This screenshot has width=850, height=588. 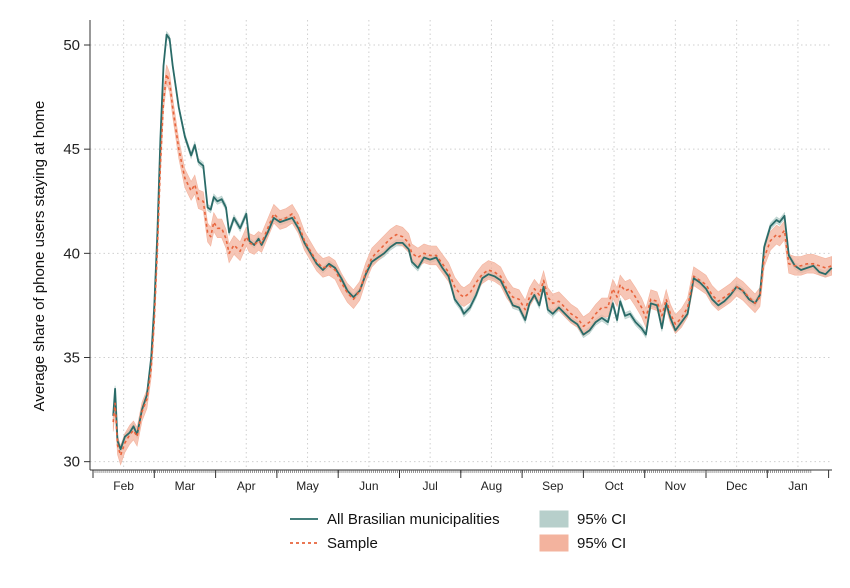 I want to click on y-tick-label: 45, so click(x=71, y=149).